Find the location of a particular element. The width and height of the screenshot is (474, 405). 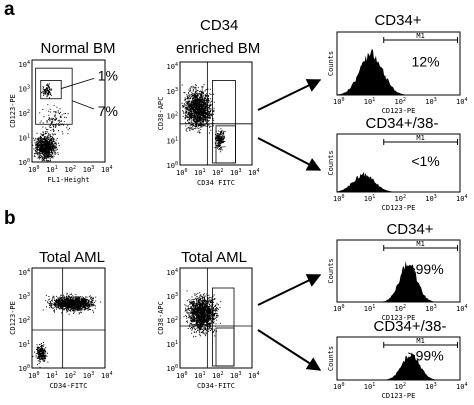

percent-label: >99% is located at coordinates (425, 356).